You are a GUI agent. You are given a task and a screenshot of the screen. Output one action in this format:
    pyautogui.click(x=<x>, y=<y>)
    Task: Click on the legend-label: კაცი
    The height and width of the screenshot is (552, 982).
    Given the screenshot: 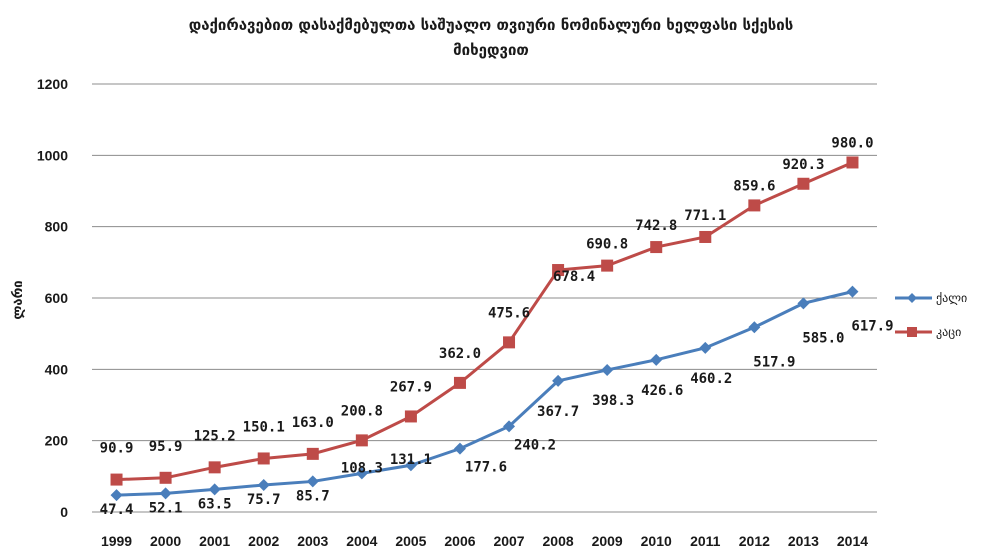 What is the action you would take?
    pyautogui.click(x=948, y=332)
    